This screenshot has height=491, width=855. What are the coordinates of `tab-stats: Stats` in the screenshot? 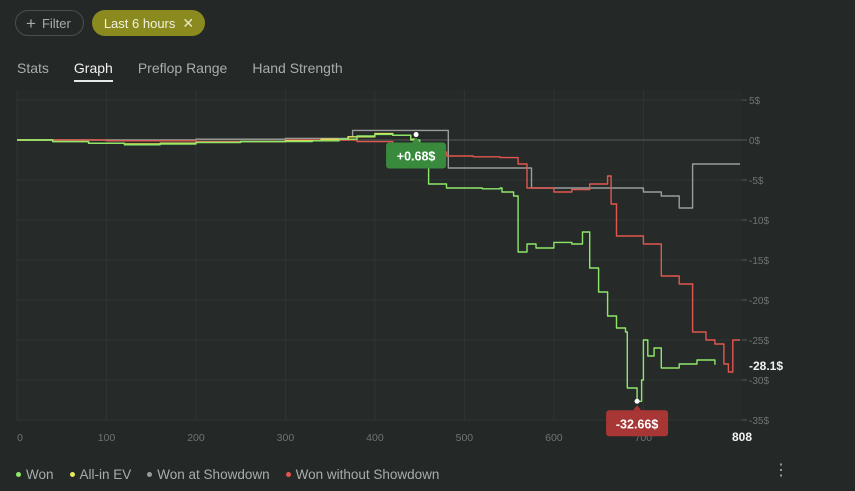 It's located at (33, 68).